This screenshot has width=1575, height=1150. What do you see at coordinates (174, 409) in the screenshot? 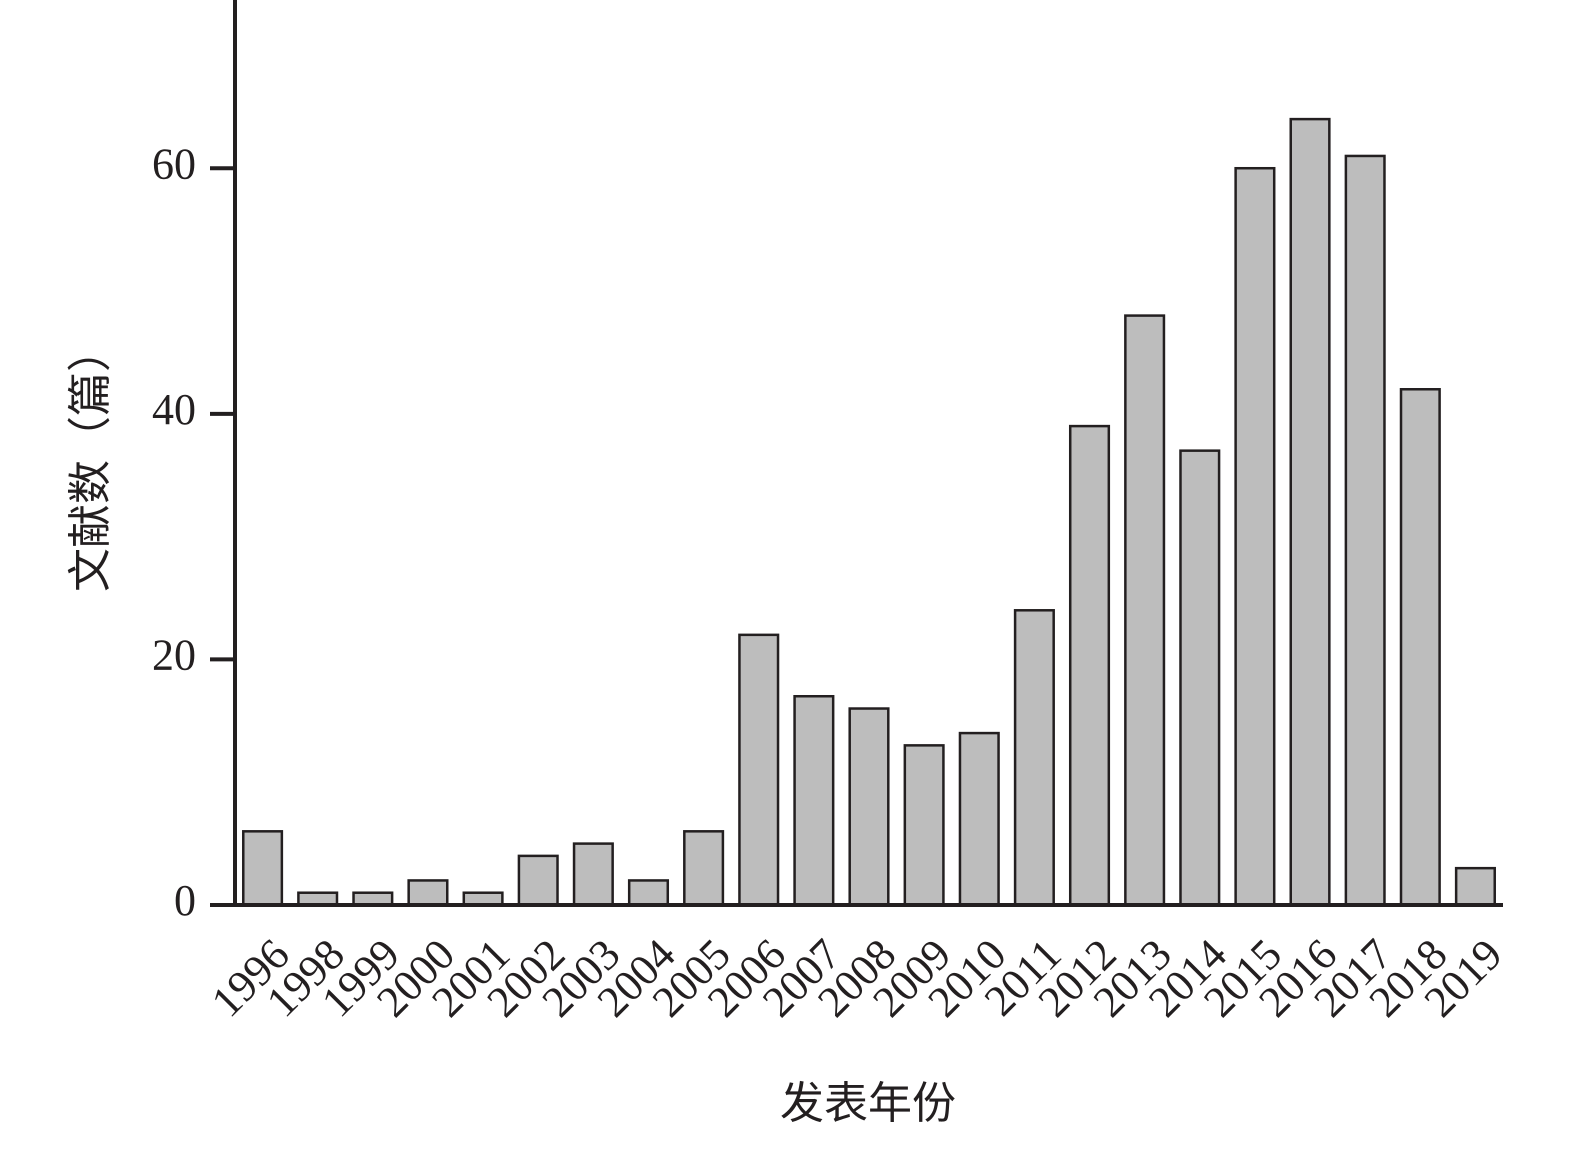
I see `y-tick-label: 40` at bounding box center [174, 409].